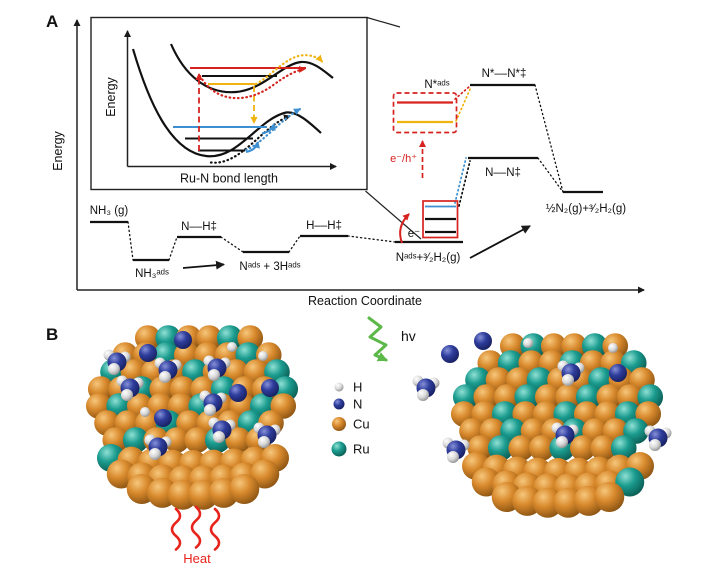 The height and width of the screenshot is (574, 715). I want to click on inset-potential-diagram: Energy Ru-N bond length, so click(229, 103).